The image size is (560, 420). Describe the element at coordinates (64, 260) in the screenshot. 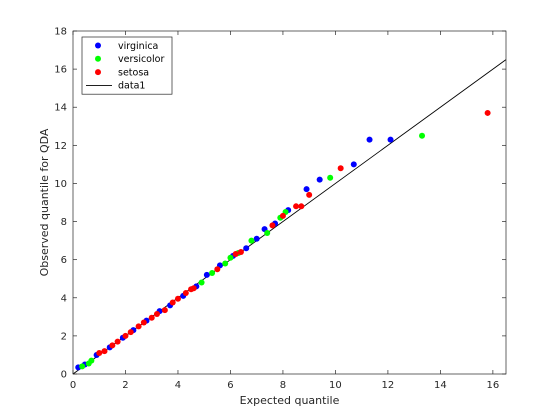

I see `y-tick-label: 6` at that location.